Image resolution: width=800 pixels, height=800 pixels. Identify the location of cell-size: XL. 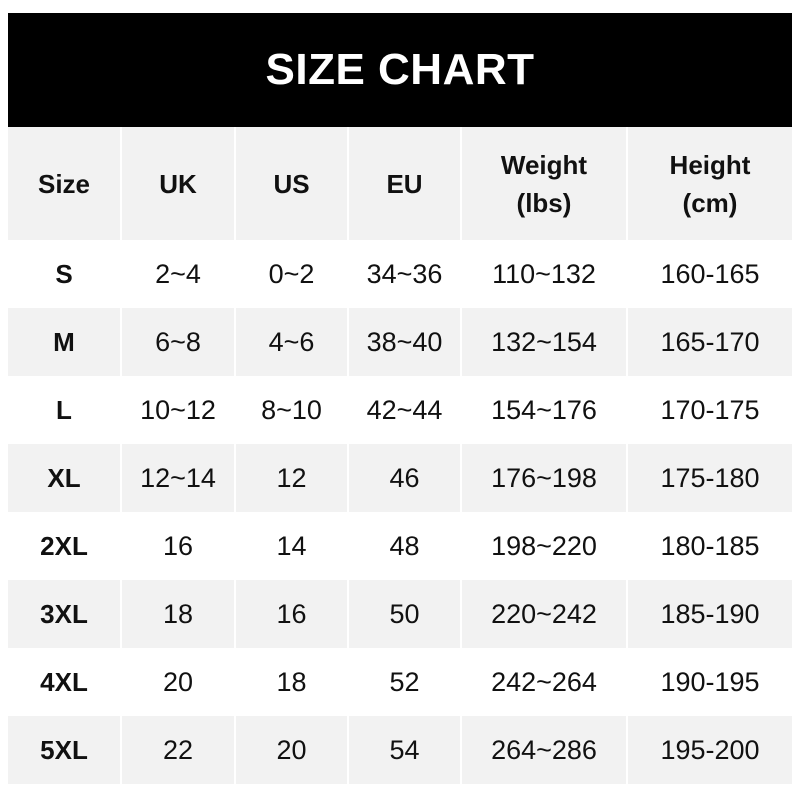
(64, 478).